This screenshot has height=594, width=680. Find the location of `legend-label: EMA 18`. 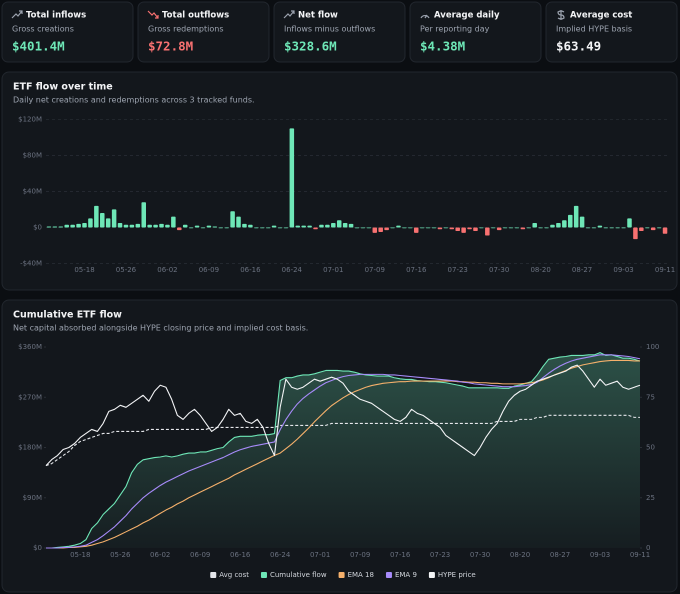

legend-label: EMA 18 is located at coordinates (361, 575).